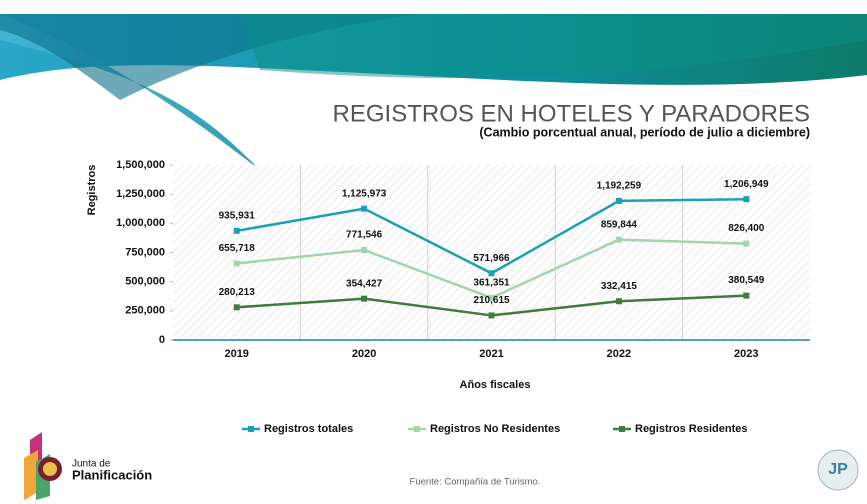 This screenshot has width=867, height=504. What do you see at coordinates (619, 186) in the screenshot?
I see `value-label: 1,192,259` at bounding box center [619, 186].